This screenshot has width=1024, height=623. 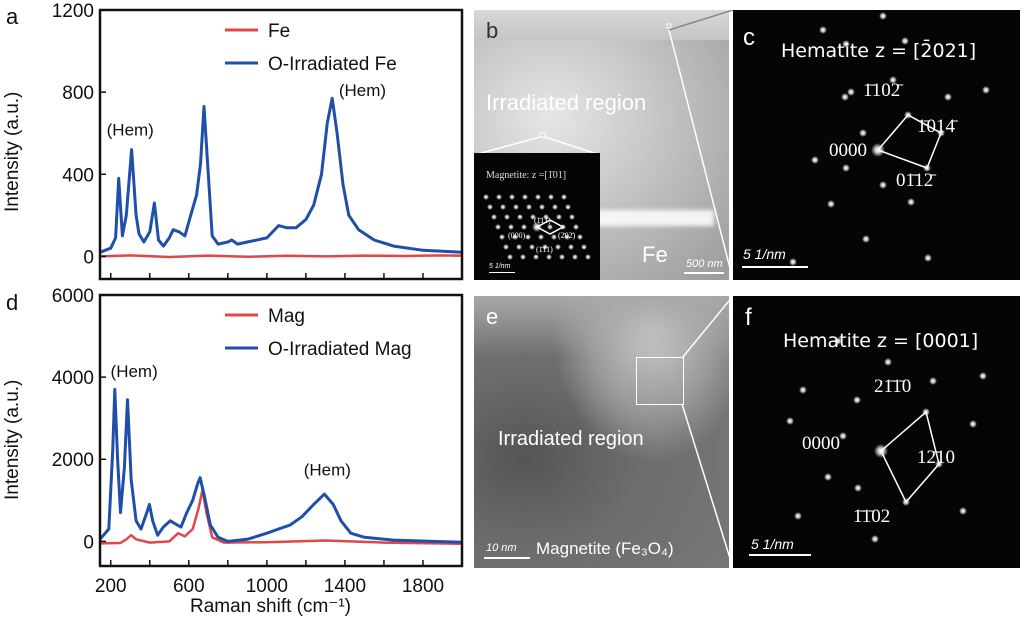 I want to click on panel-label-f: f, so click(x=748, y=317).